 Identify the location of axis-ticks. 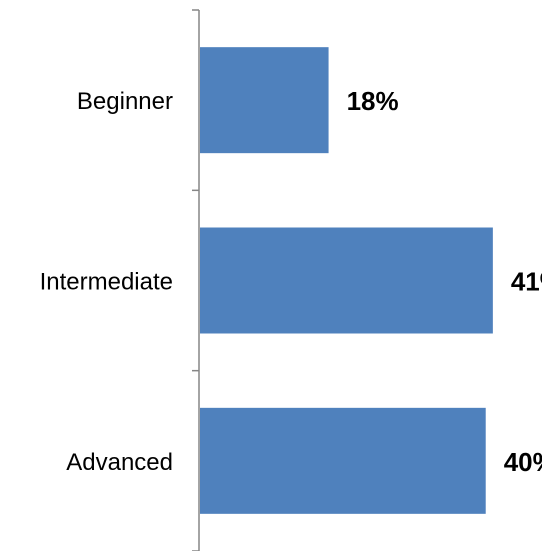
(195, 280).